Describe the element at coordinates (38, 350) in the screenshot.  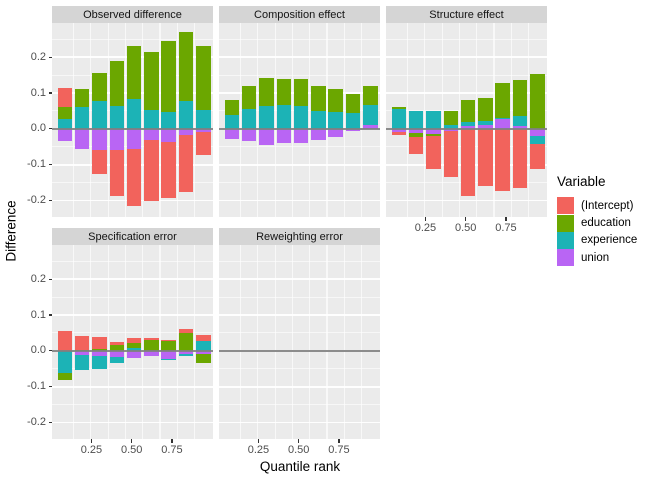
I see `y-tick-label: 0.0` at that location.